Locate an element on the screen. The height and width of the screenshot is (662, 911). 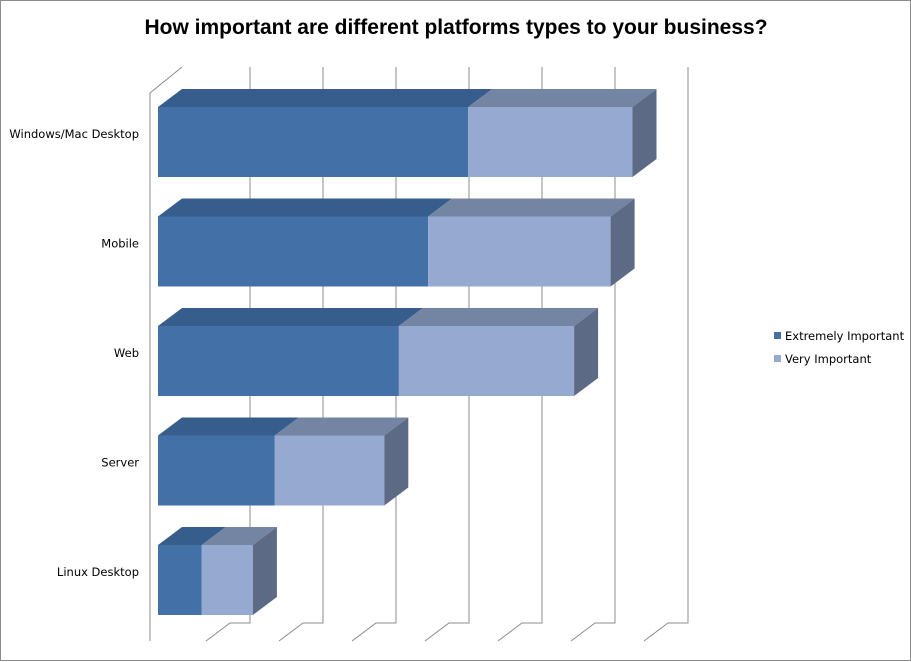
legend-label: Very Important is located at coordinates (828, 359).